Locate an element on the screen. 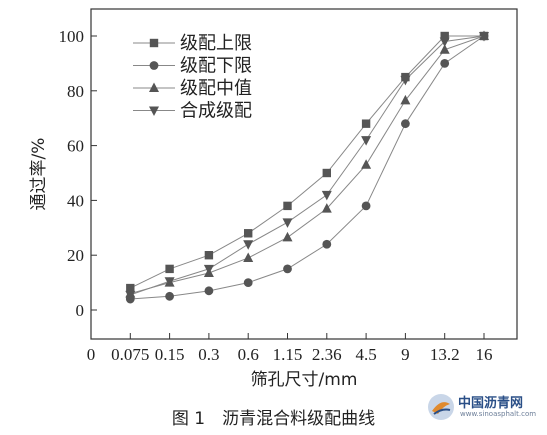 The width and height of the screenshot is (547, 435). y-tick-label: 40 is located at coordinates (75, 200).